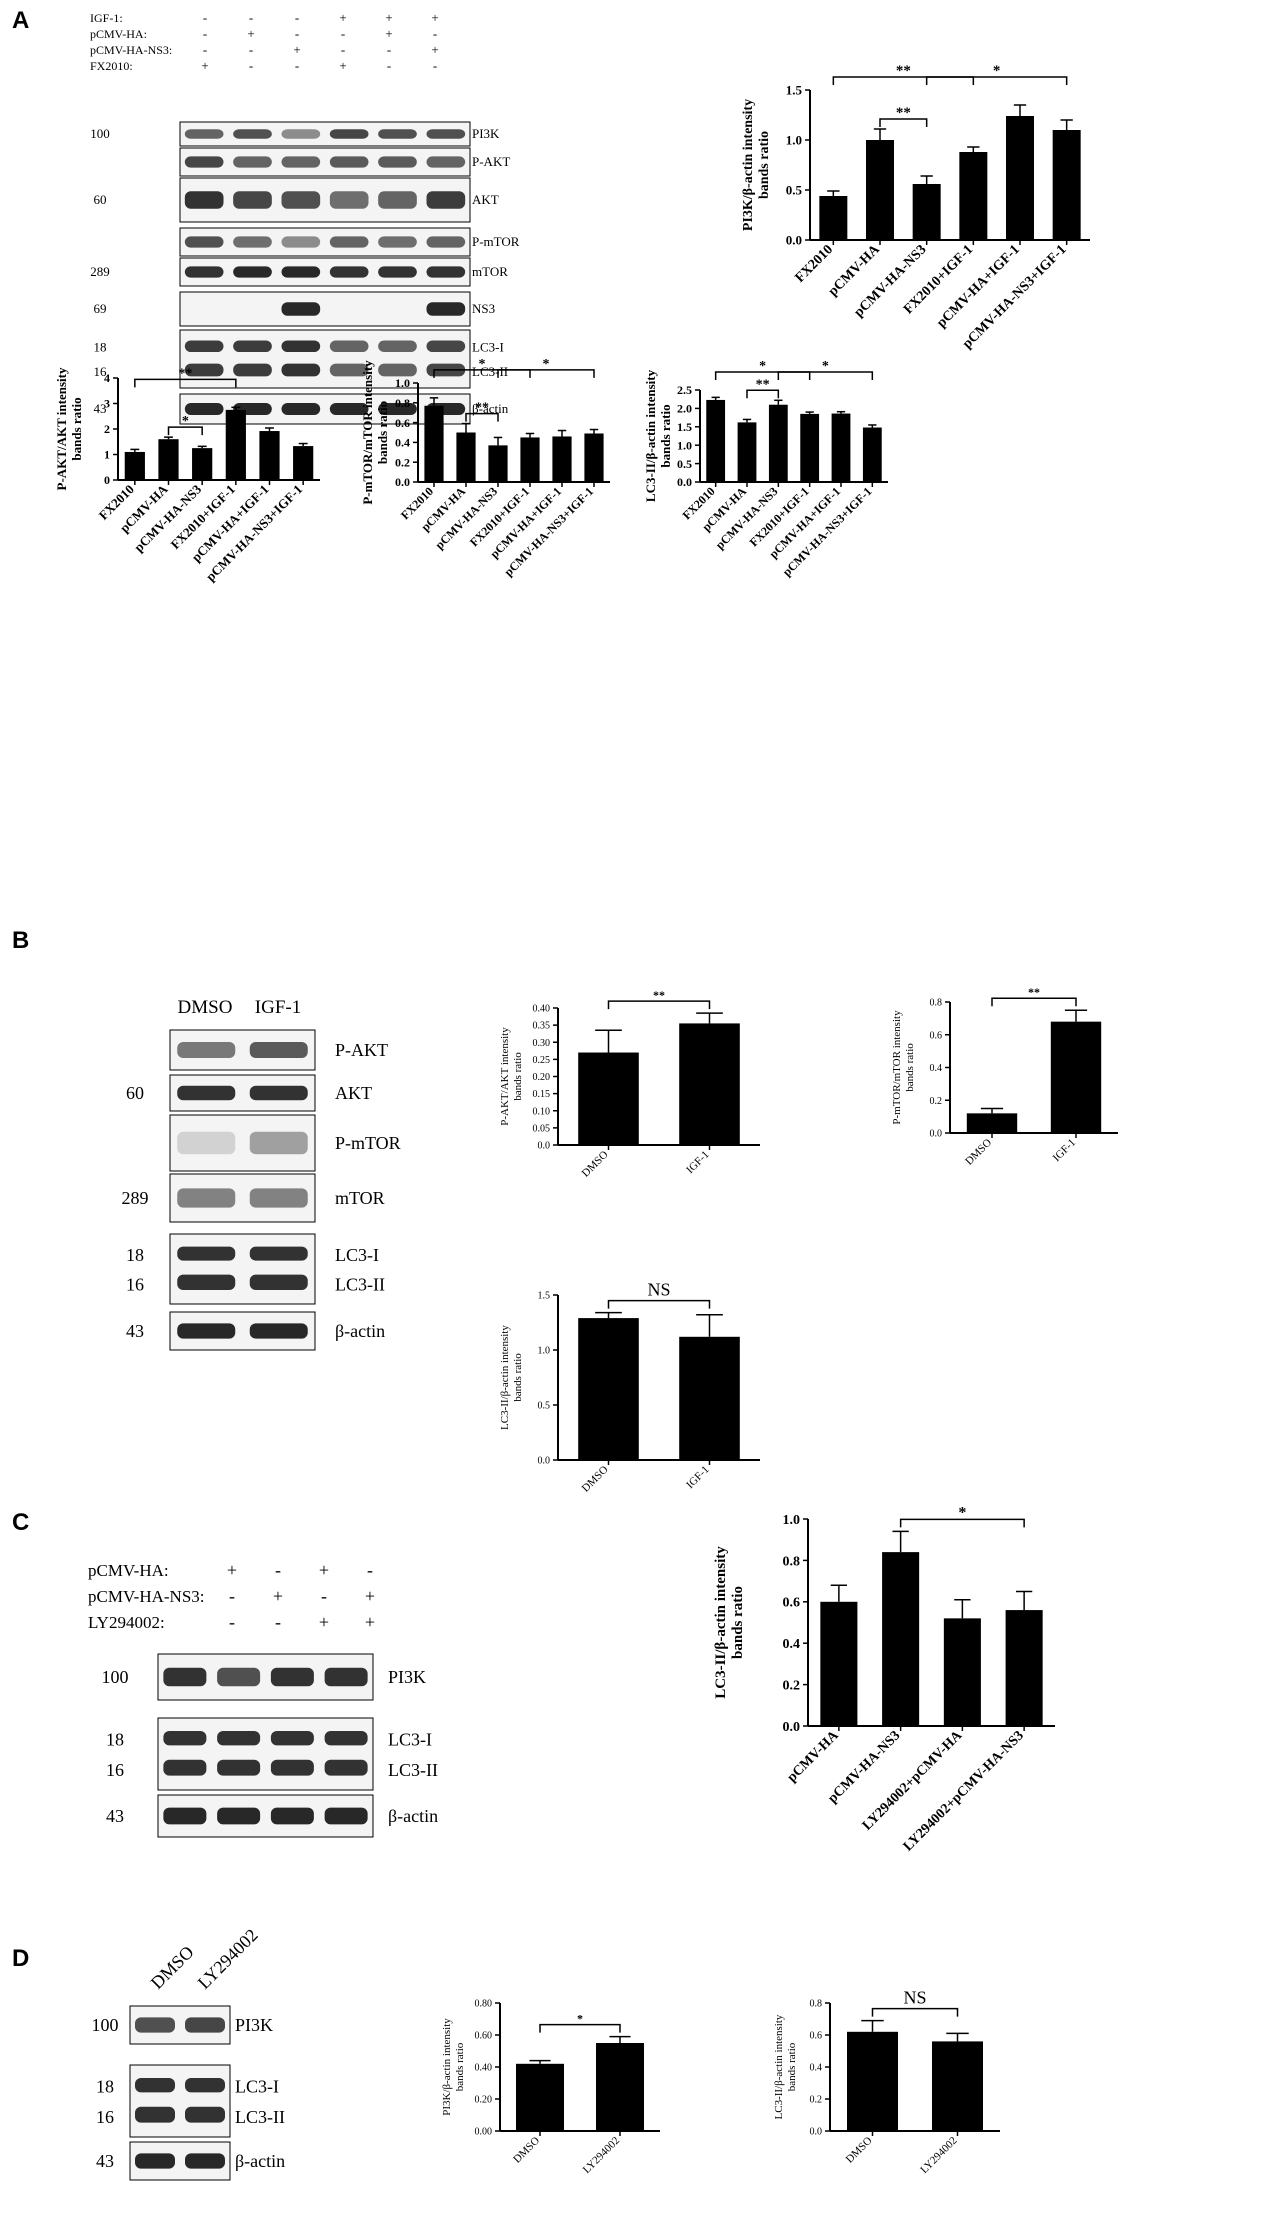 Image resolution: width=1262 pixels, height=2216 pixels. What do you see at coordinates (490, 271) in the screenshot?
I see `protein-label: mTOR` at bounding box center [490, 271].